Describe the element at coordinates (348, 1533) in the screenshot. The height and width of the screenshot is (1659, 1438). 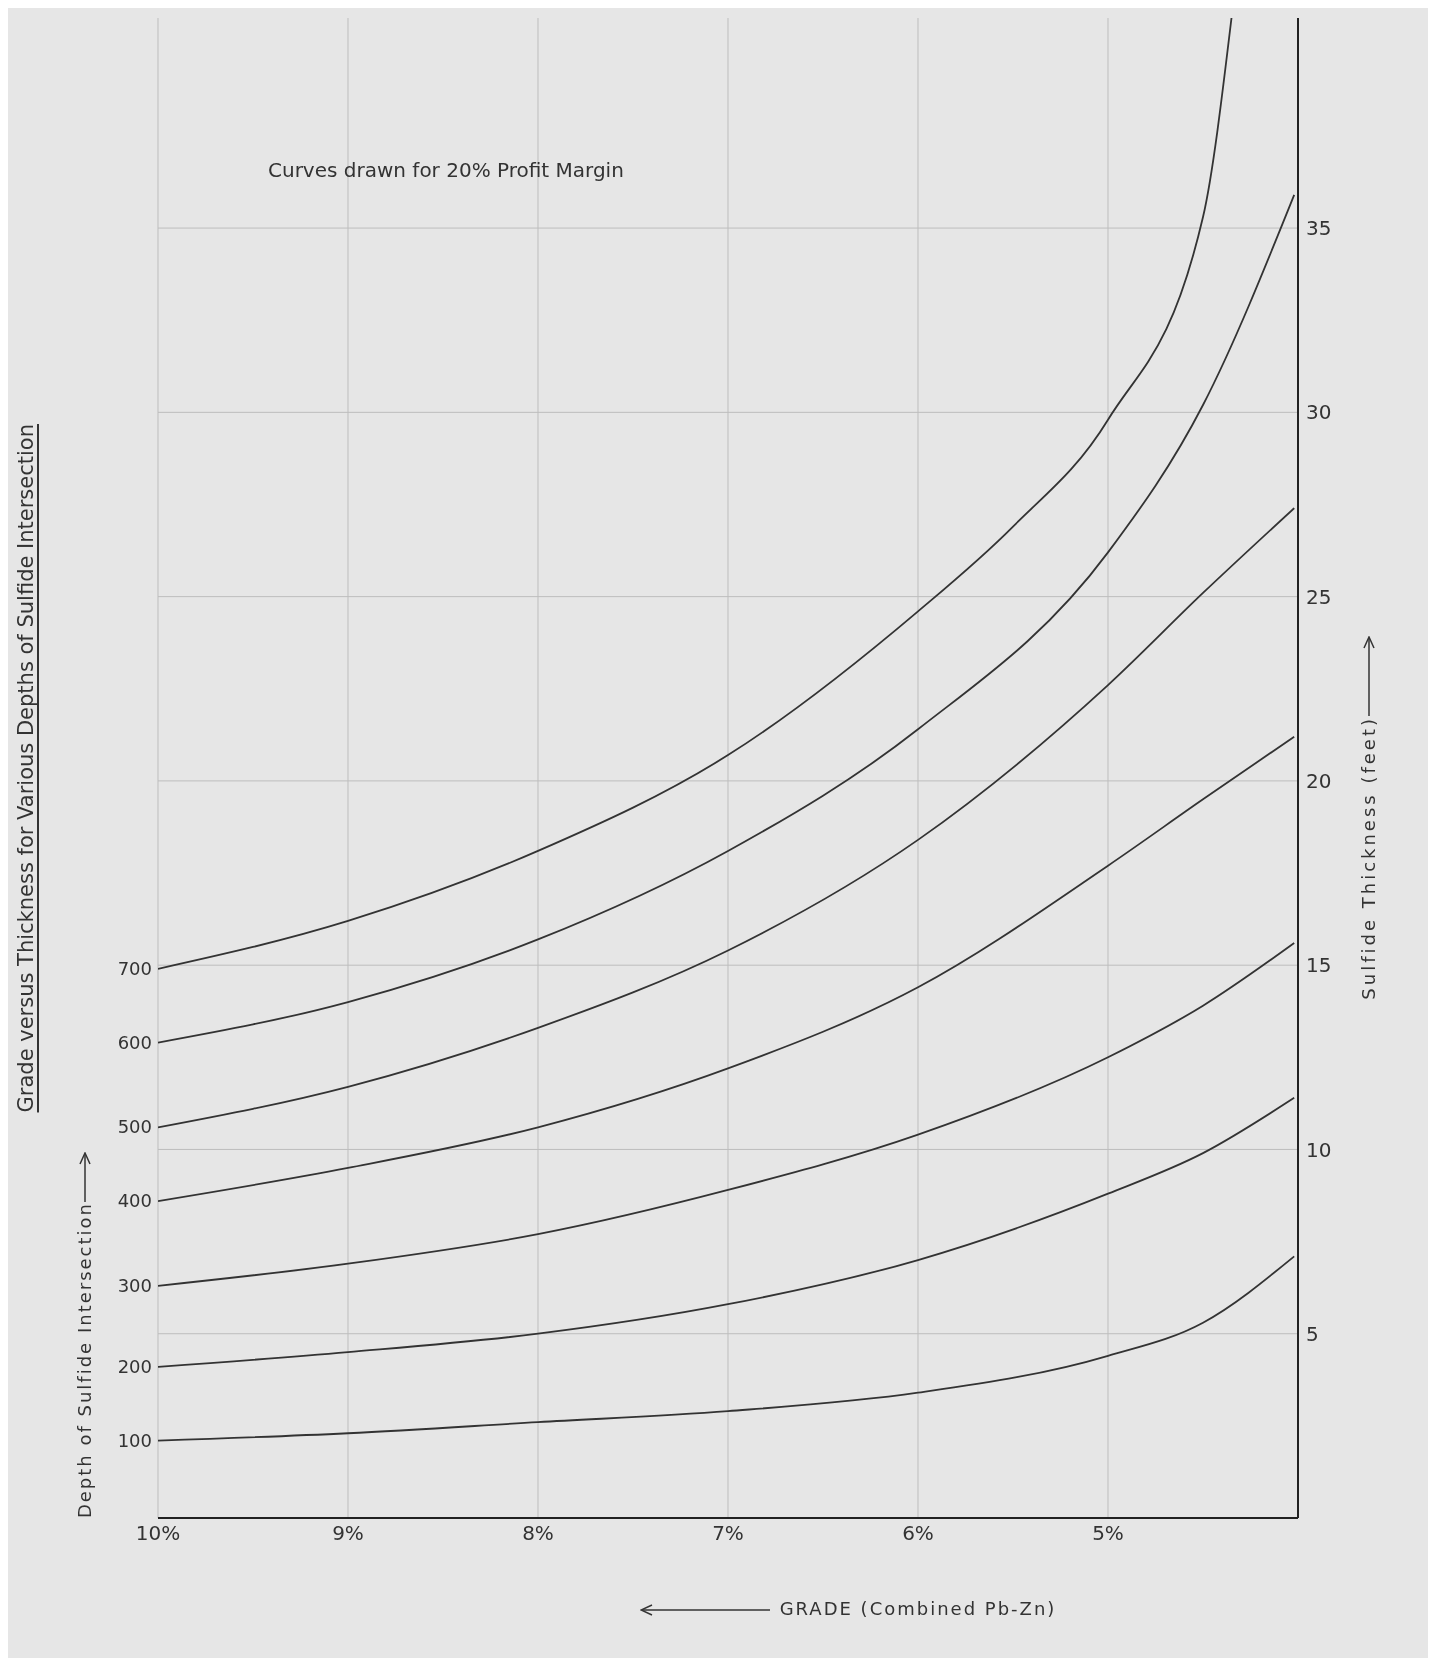
I see `x-tick-label: 9%` at that location.